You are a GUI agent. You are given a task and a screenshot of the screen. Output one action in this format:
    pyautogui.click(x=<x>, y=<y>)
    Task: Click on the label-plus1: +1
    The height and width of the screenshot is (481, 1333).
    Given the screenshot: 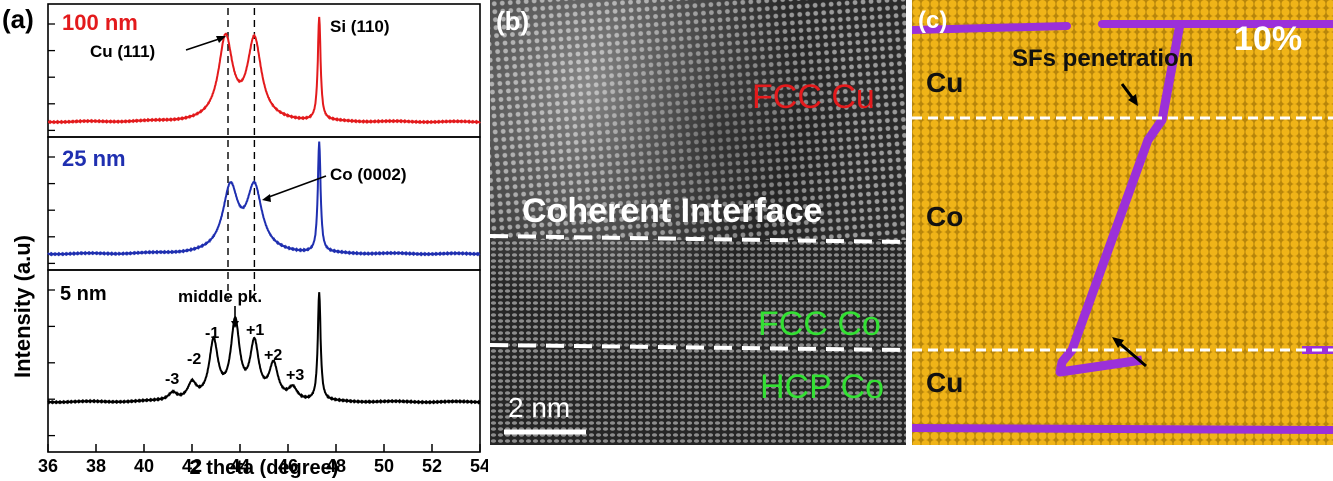 What is the action you would take?
    pyautogui.click(x=255, y=330)
    